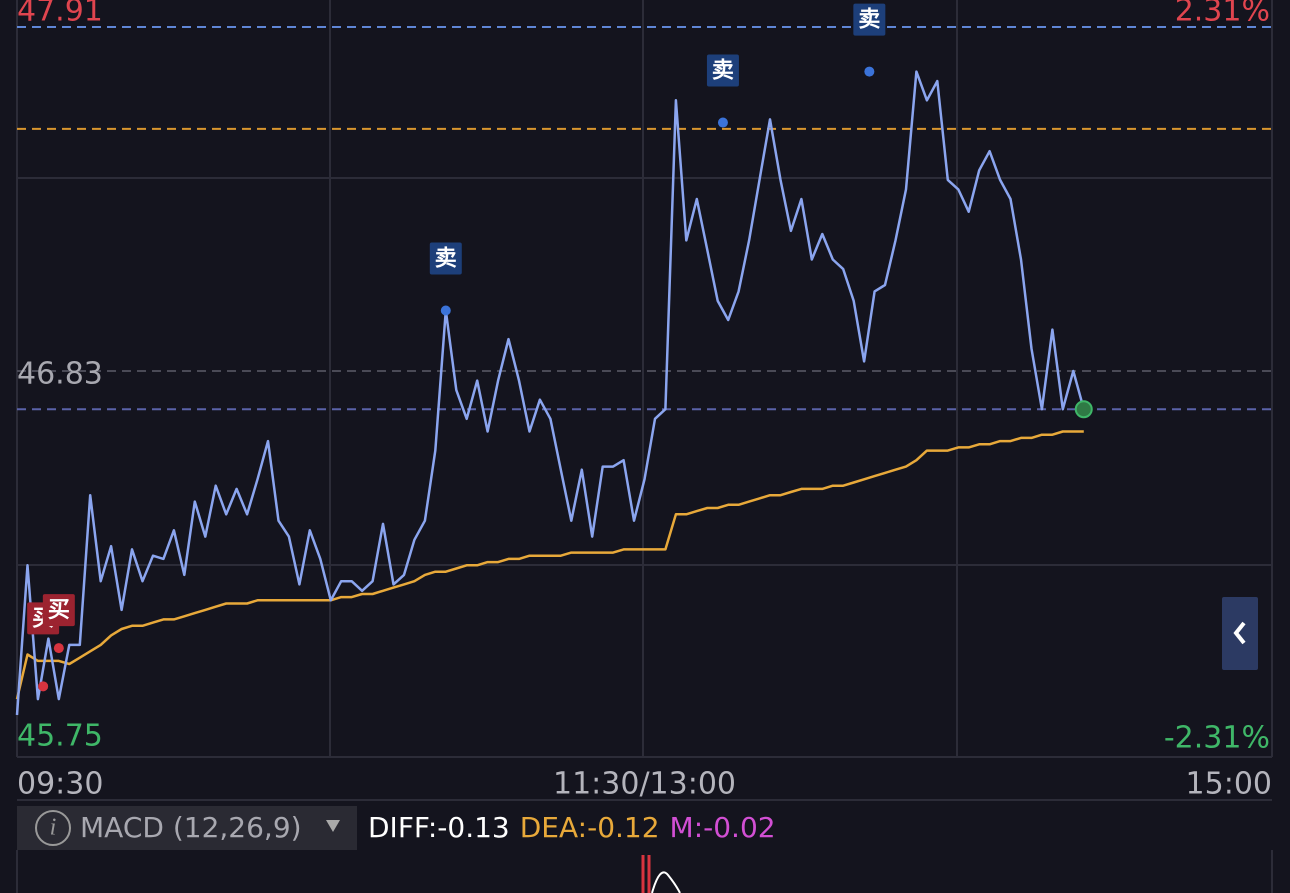 Image resolution: width=1290 pixels, height=893 pixels. I want to click on collapse-icon, so click(1239, 633).